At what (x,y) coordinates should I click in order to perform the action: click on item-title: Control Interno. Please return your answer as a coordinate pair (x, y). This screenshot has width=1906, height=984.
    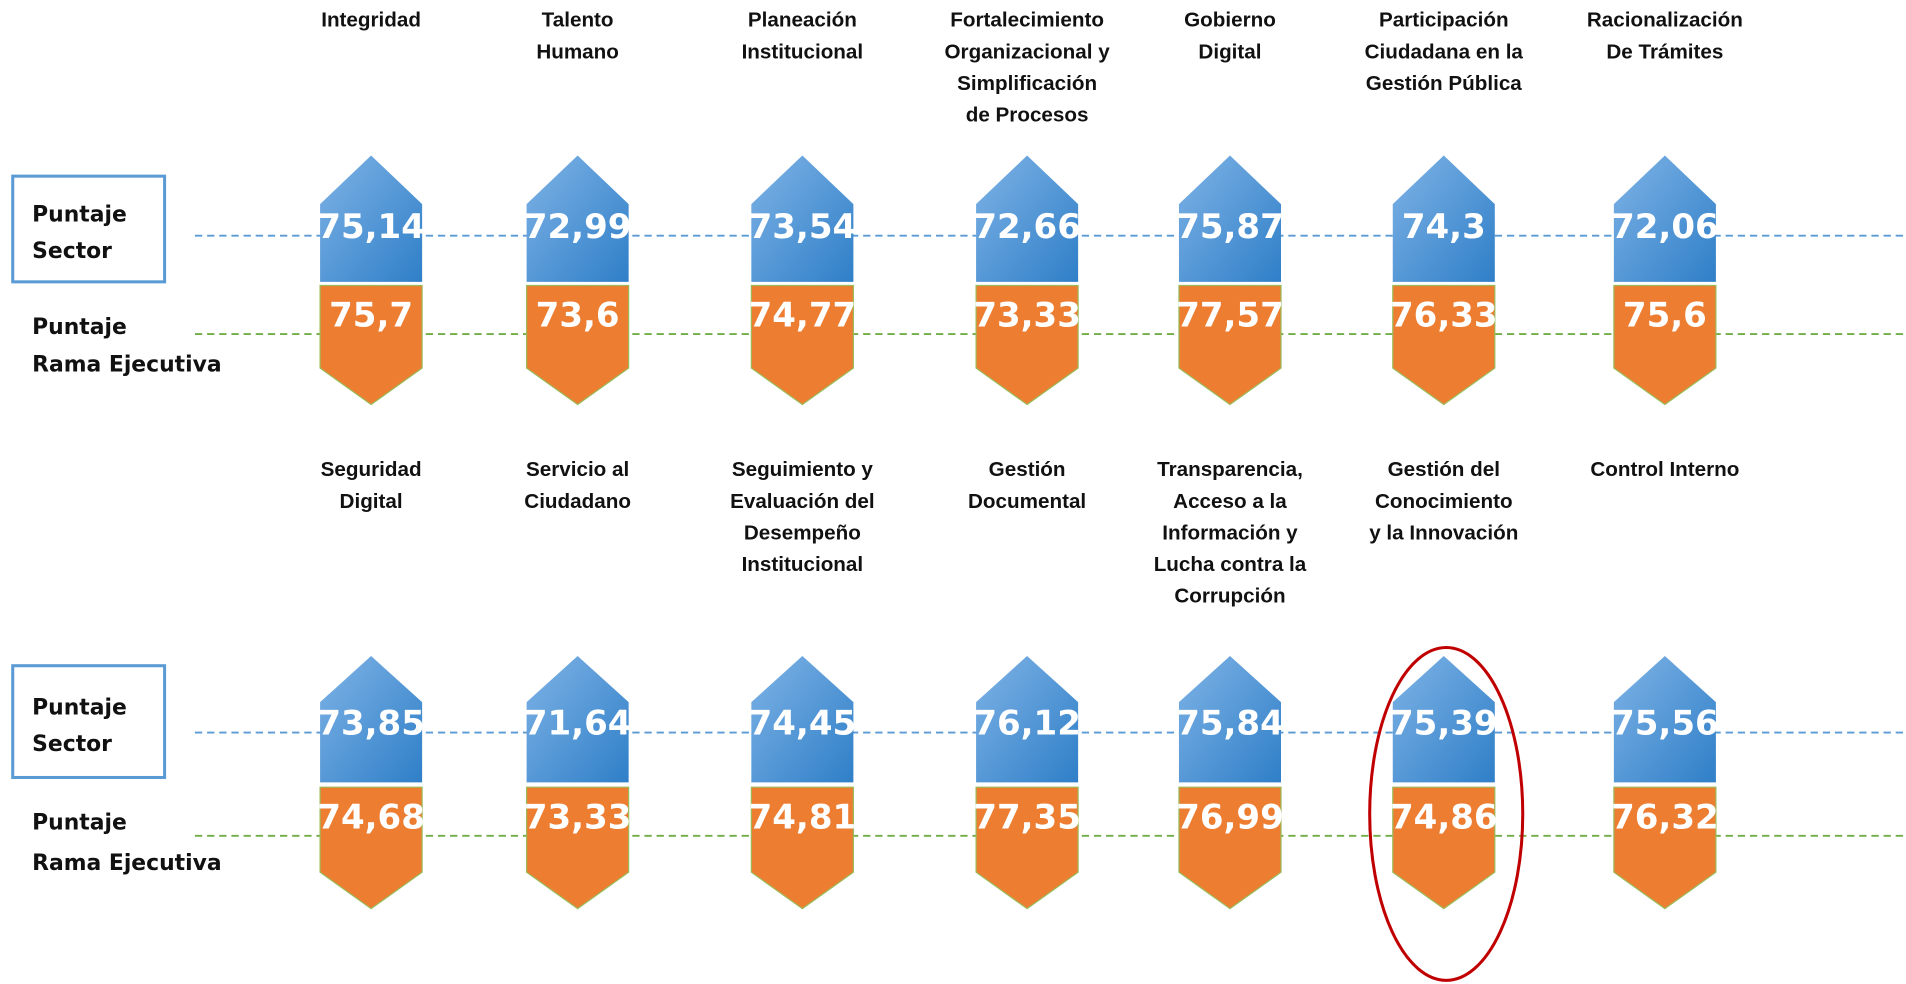
    Looking at the image, I should click on (1664, 469).